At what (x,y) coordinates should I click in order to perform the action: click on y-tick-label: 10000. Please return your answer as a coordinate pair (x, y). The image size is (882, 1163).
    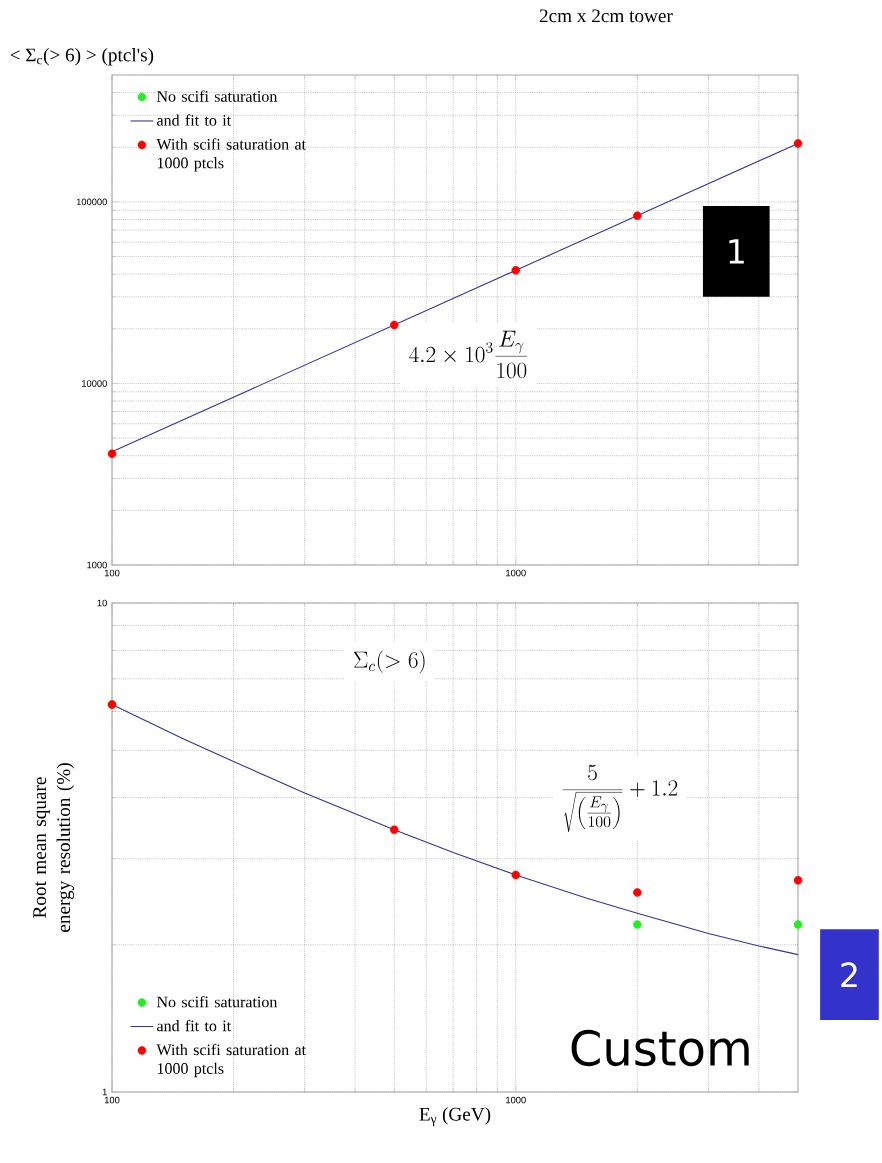
    Looking at the image, I should click on (94, 383).